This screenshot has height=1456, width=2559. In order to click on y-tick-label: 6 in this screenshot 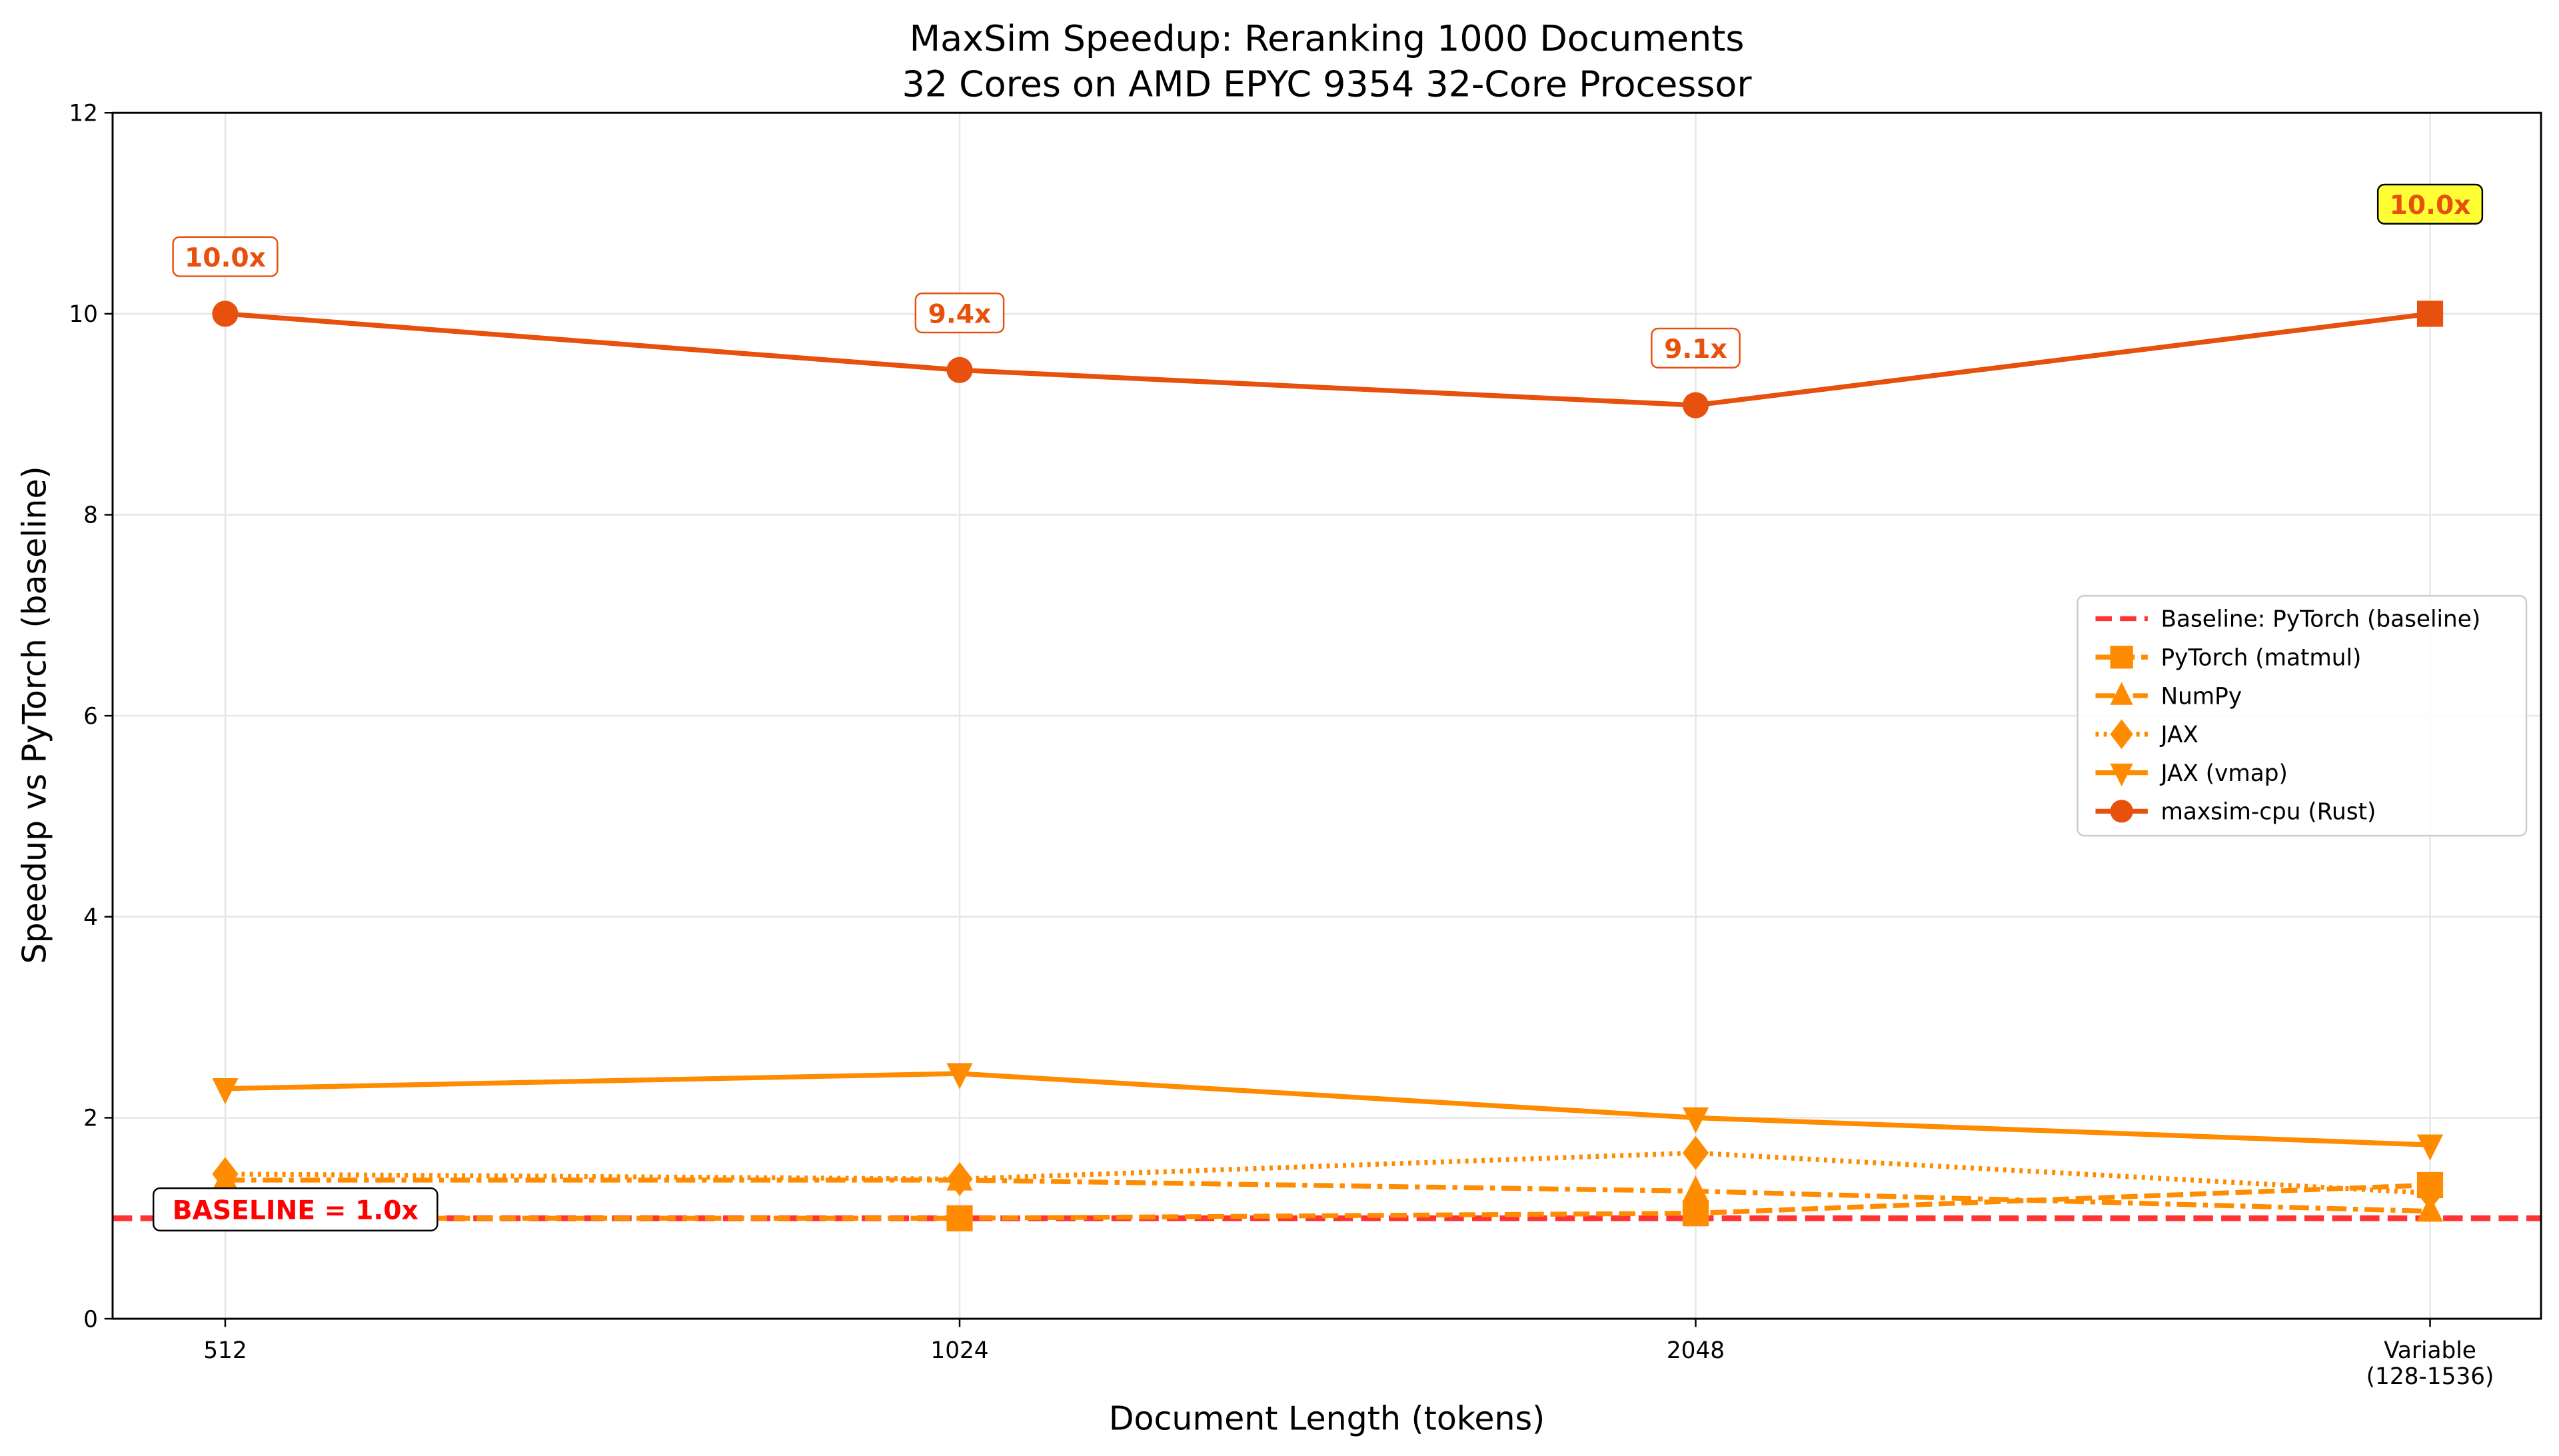, I will do `click(90, 716)`.